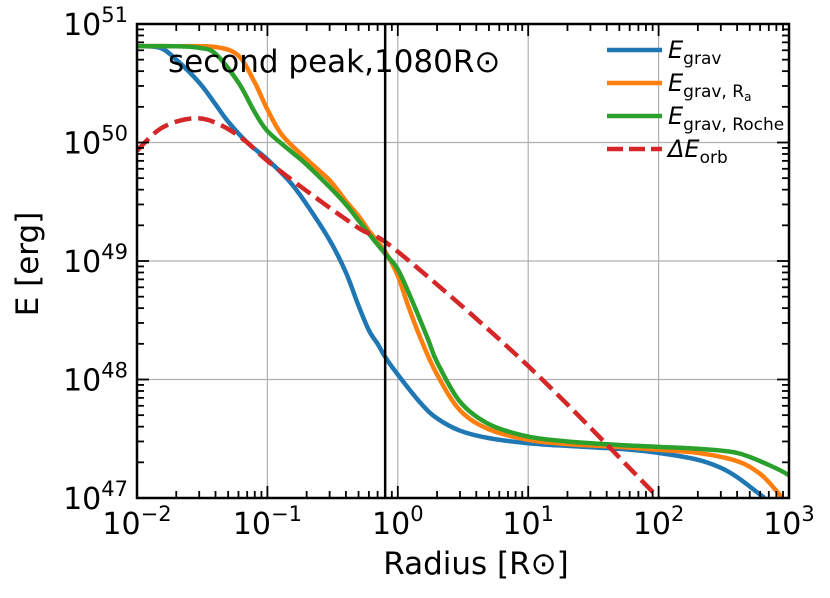 The image size is (830, 598). What do you see at coordinates (458, 522) in the screenshot?
I see `x-tick-labels: 10⁻² 10⁻¹ 10⁰ 10¹ 10² 10³` at bounding box center [458, 522].